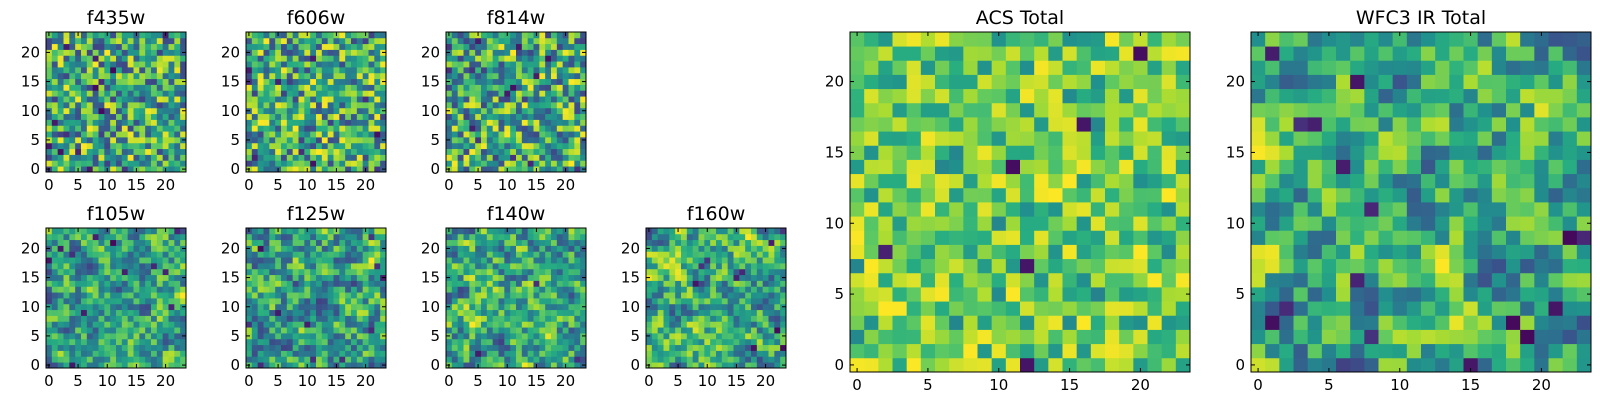  I want to click on y-tick-label: 15, so click(30, 278).